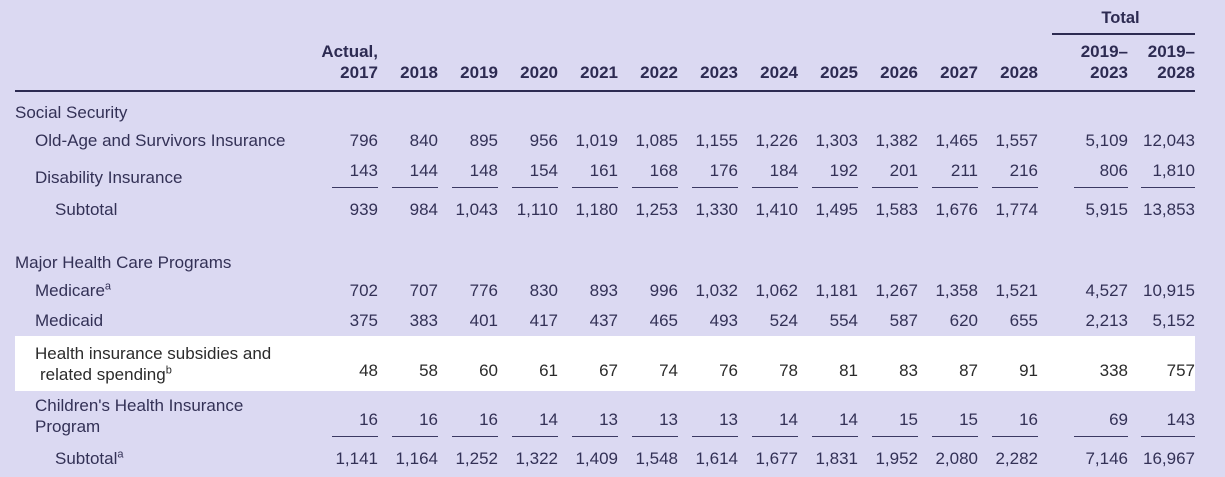 Image resolution: width=1225 pixels, height=477 pixels. What do you see at coordinates (1174, 320) in the screenshot?
I see `cell-value: 5,152` at bounding box center [1174, 320].